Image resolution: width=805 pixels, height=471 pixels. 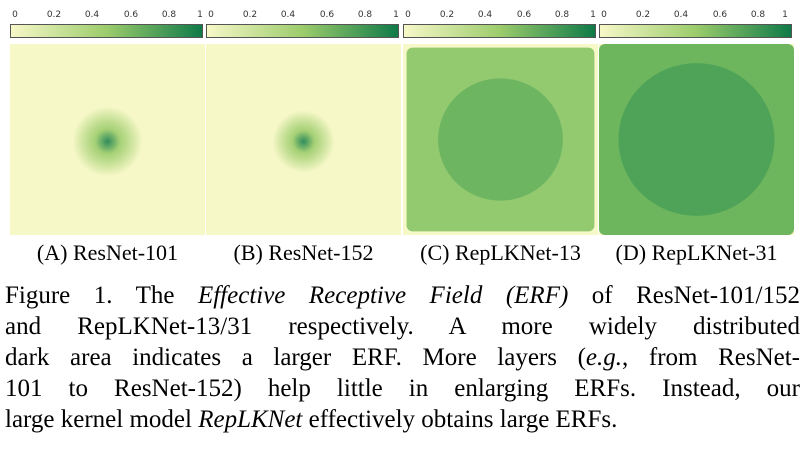 I want to click on panel-resnet-152: 0 0.2 0.4 0.6 0.8 1 (B) ResNet-152, so click(x=303, y=132).